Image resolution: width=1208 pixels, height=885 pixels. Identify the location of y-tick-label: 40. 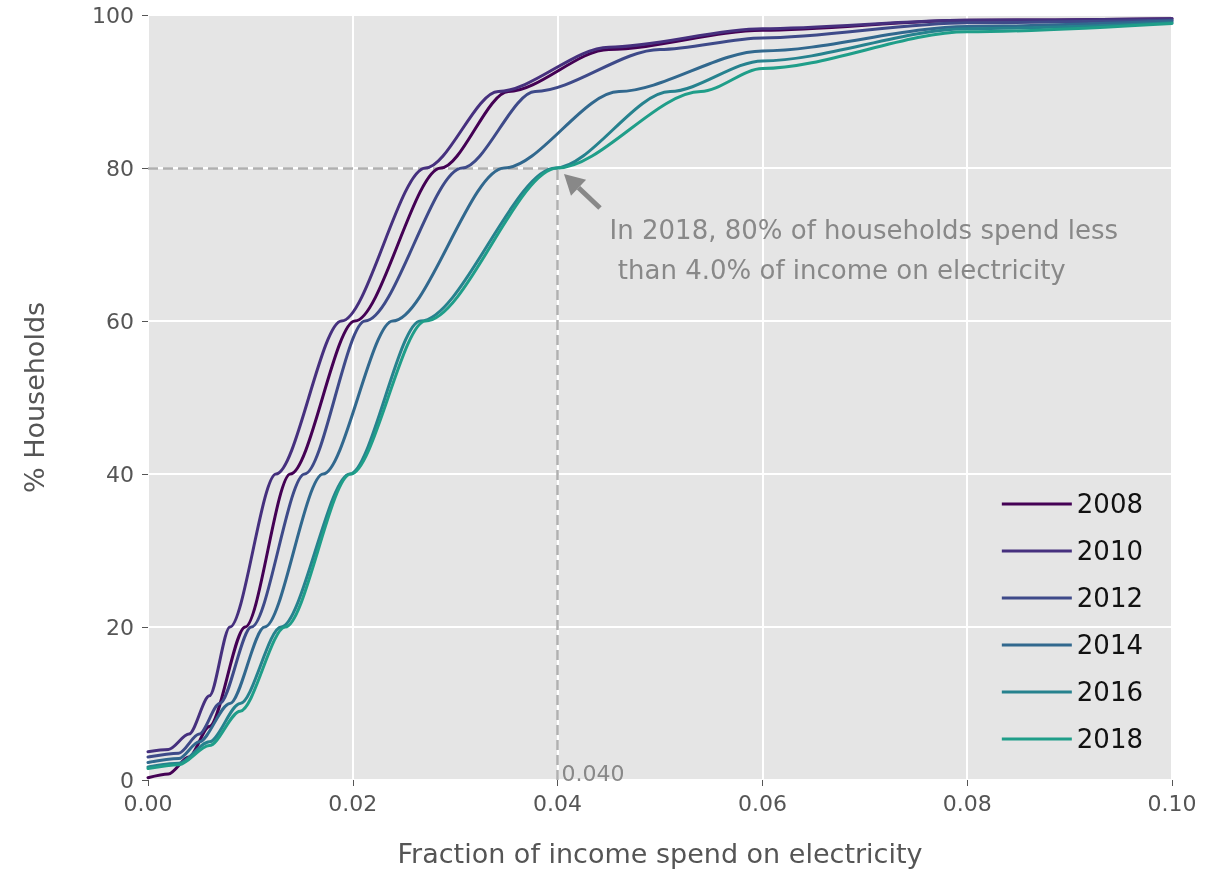
(120, 474).